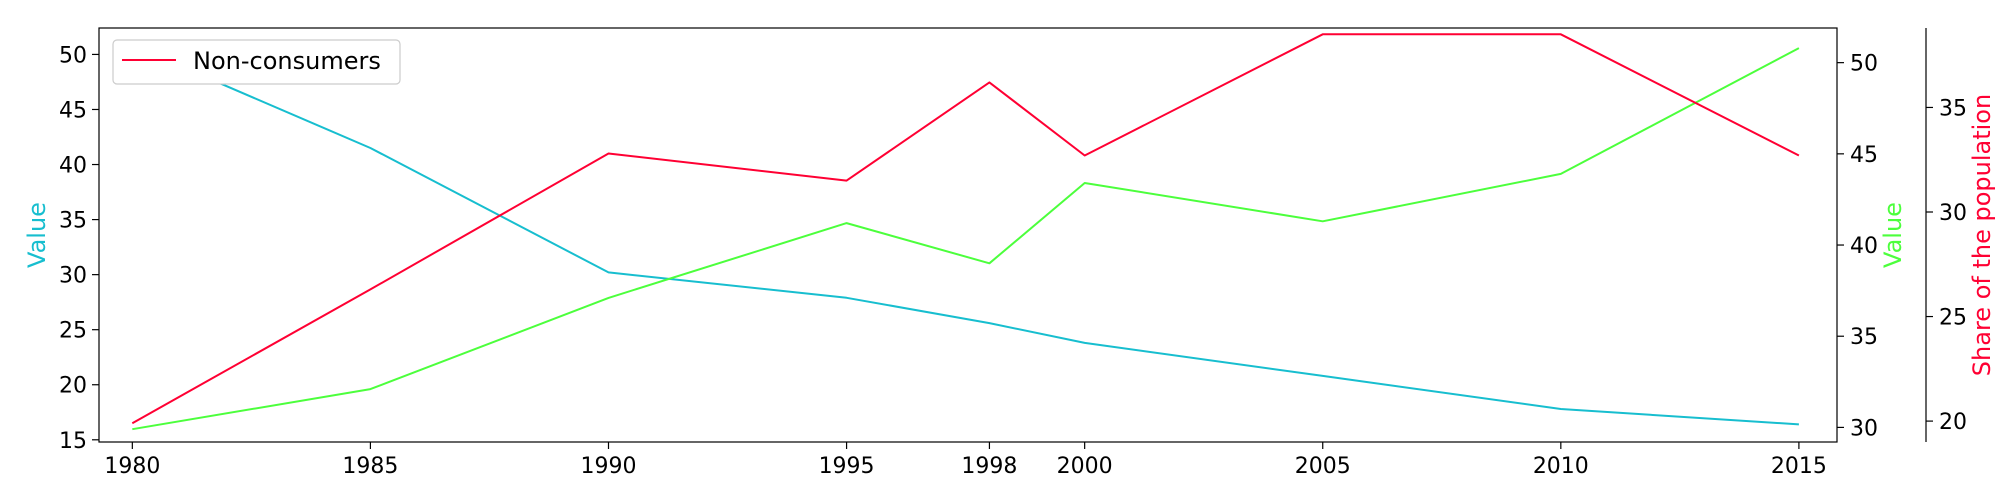 The image size is (2000, 500). What do you see at coordinates (1864, 428) in the screenshot?
I see `y-right1-tick-label: 30` at bounding box center [1864, 428].